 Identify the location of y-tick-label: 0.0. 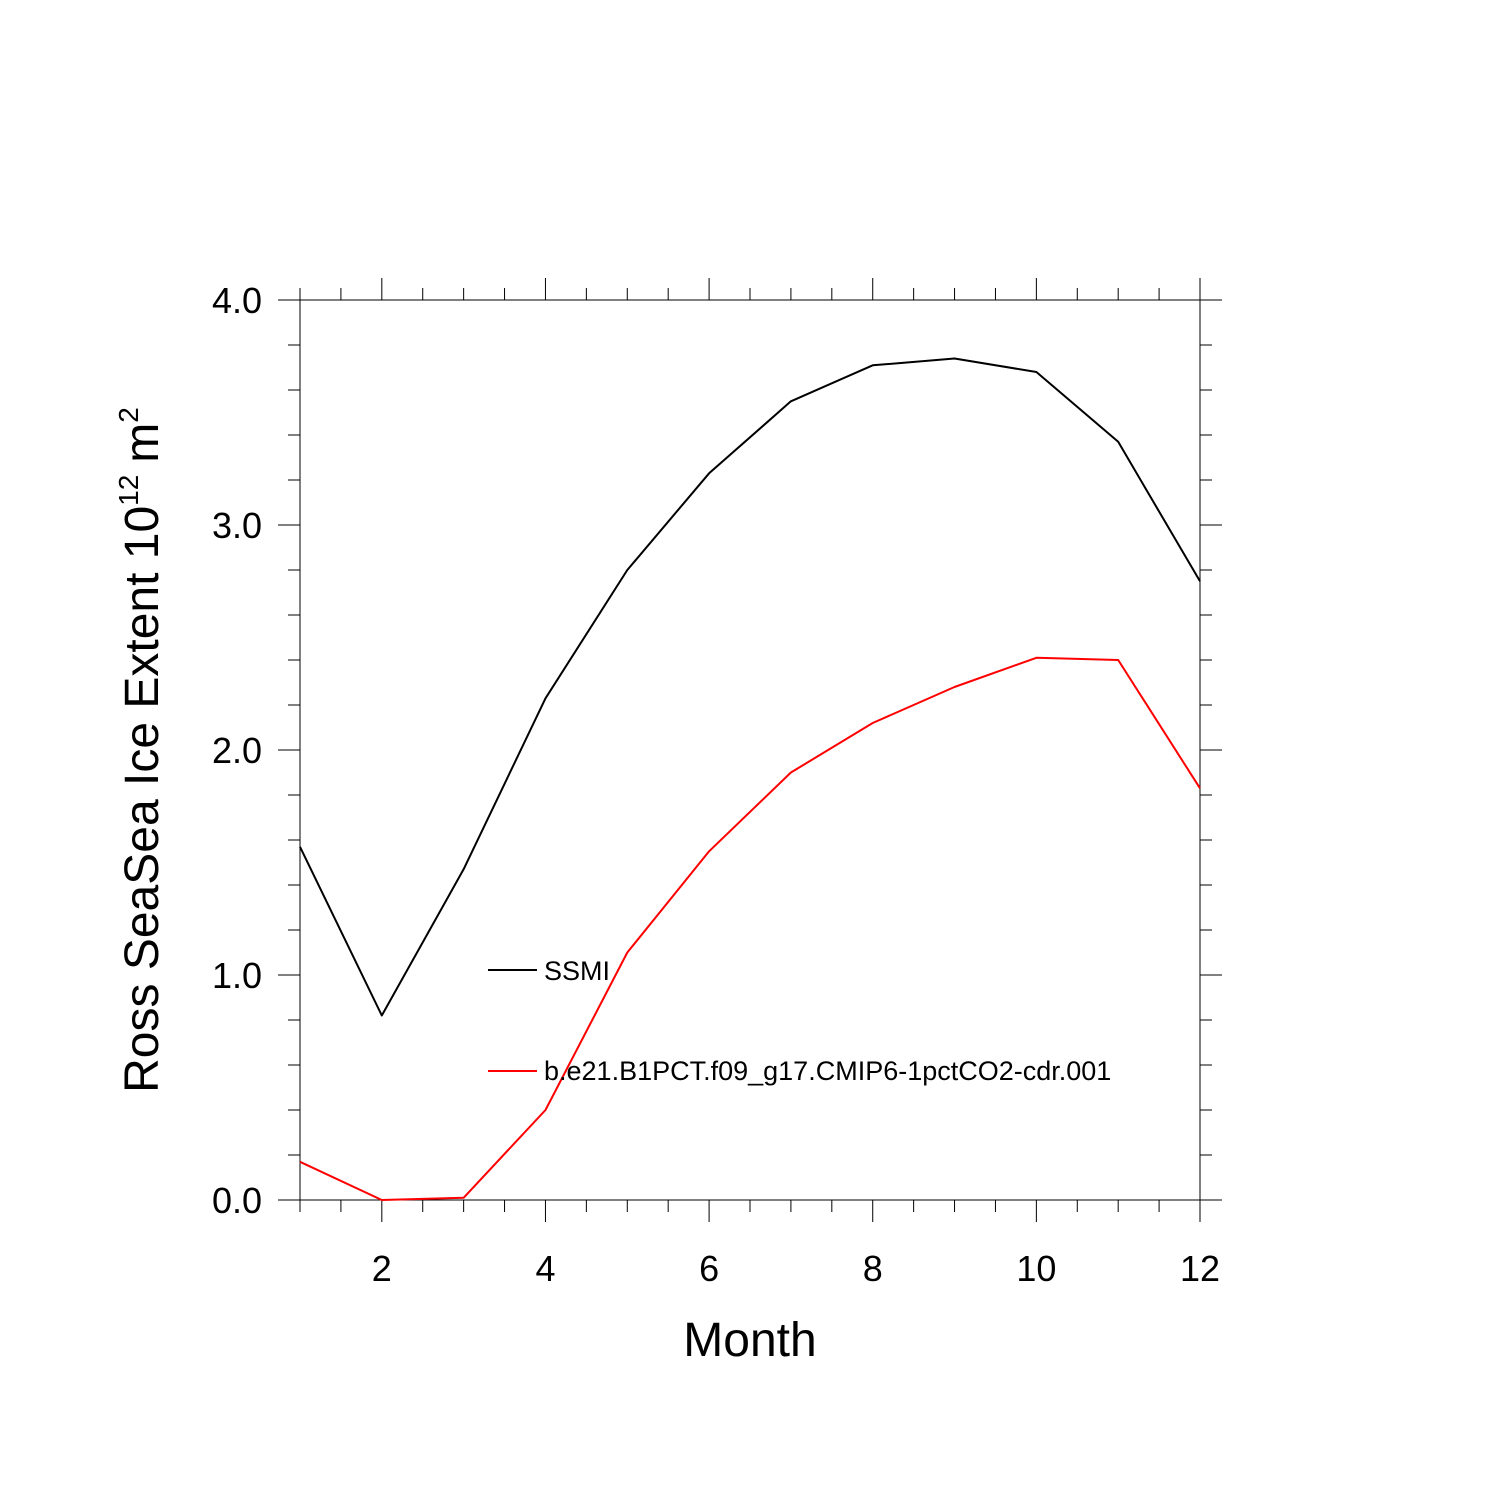
(237, 1200).